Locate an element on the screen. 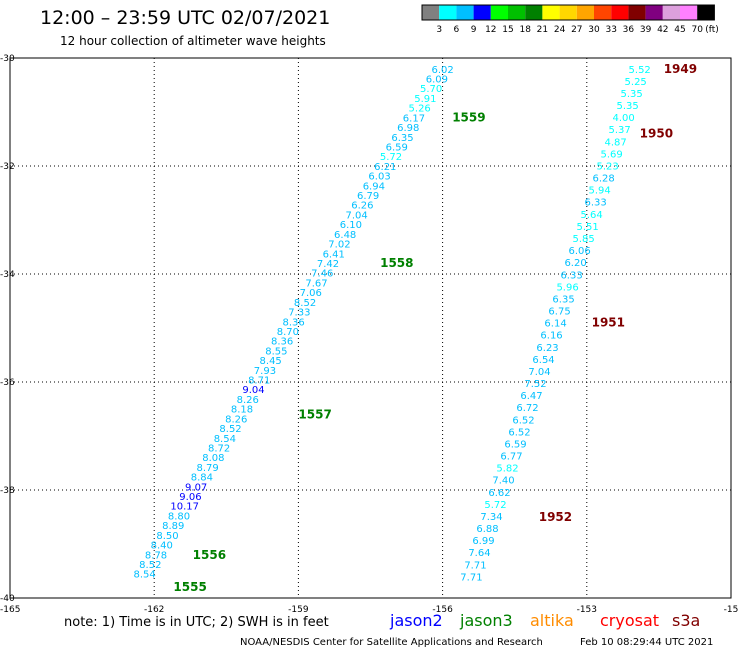  legend-altika: altika is located at coordinates (552, 620).